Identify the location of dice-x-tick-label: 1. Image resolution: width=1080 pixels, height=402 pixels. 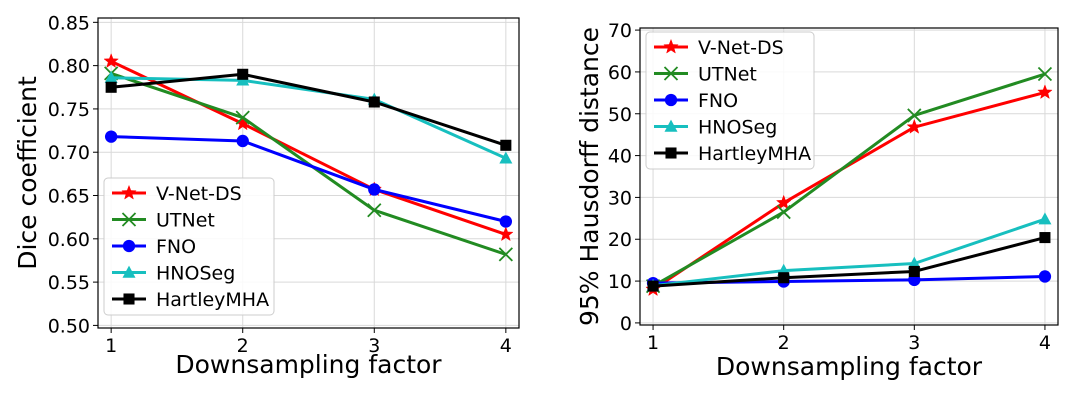
(111, 346).